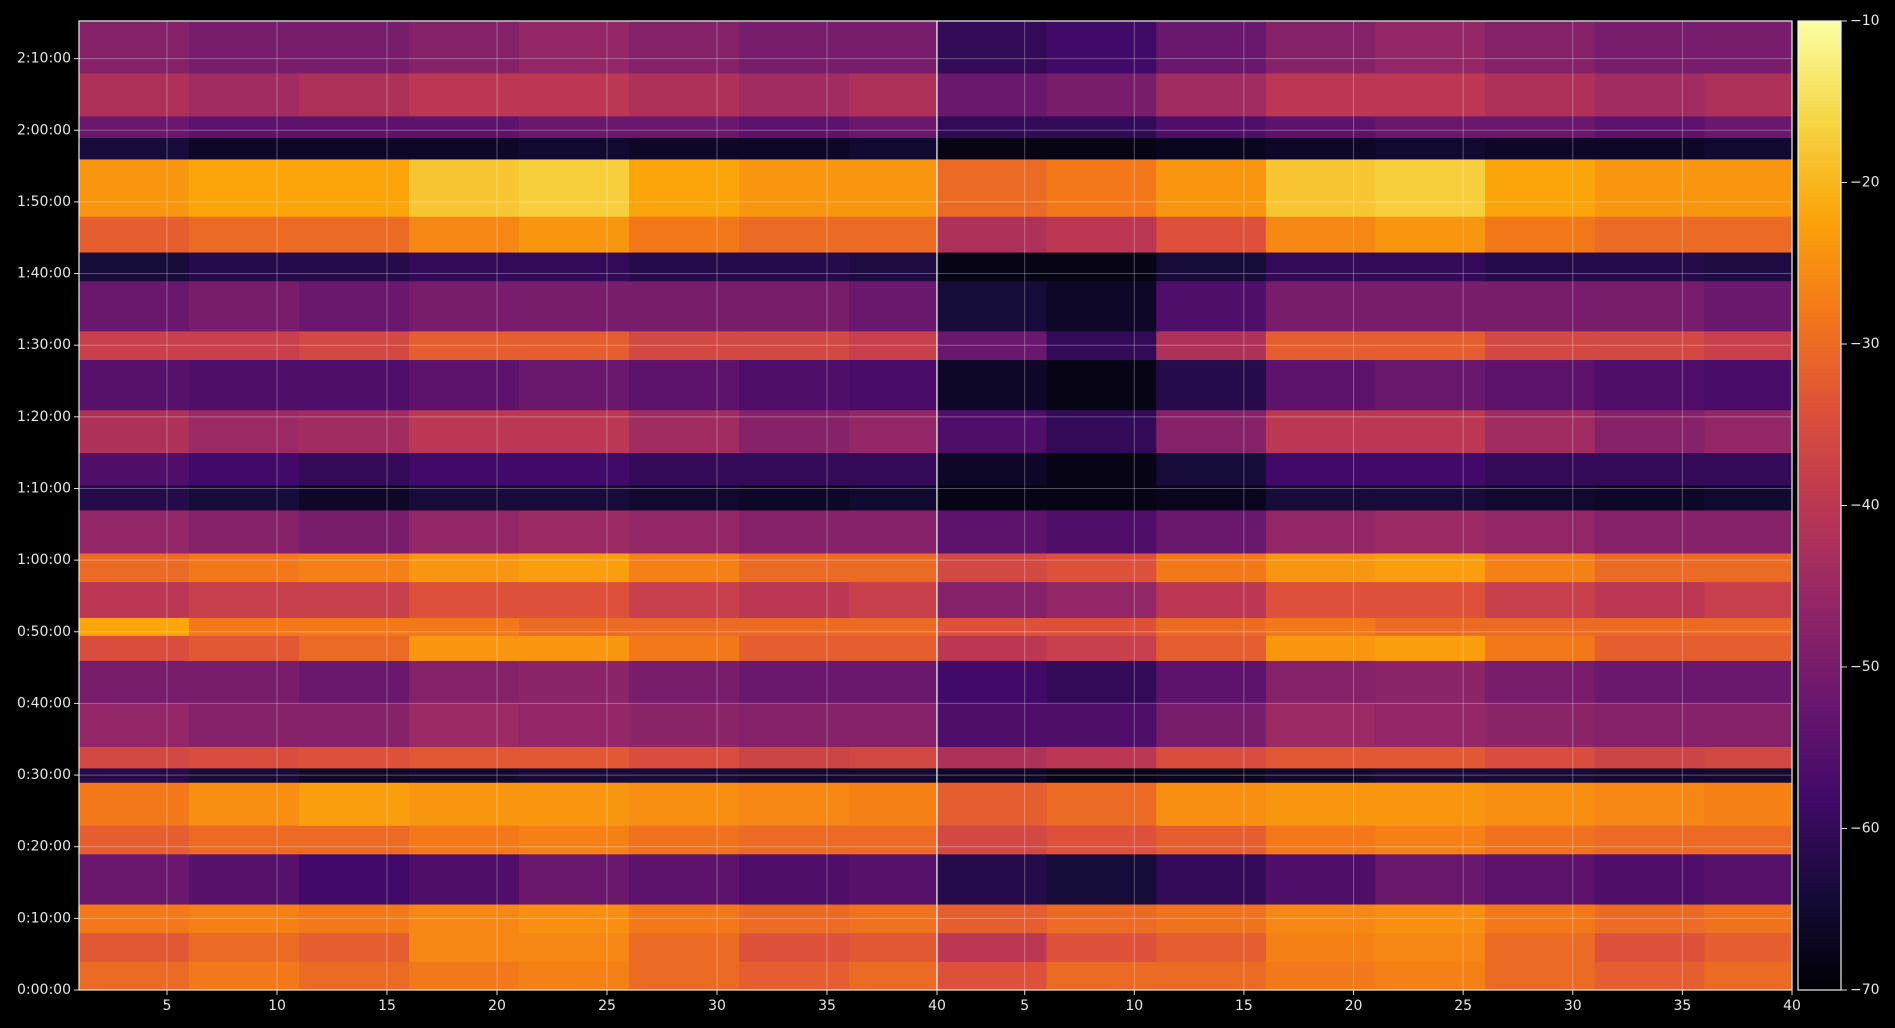 Image resolution: width=1895 pixels, height=1028 pixels. What do you see at coordinates (1865, 667) in the screenshot?
I see `colorbar-tick-label: −50` at bounding box center [1865, 667].